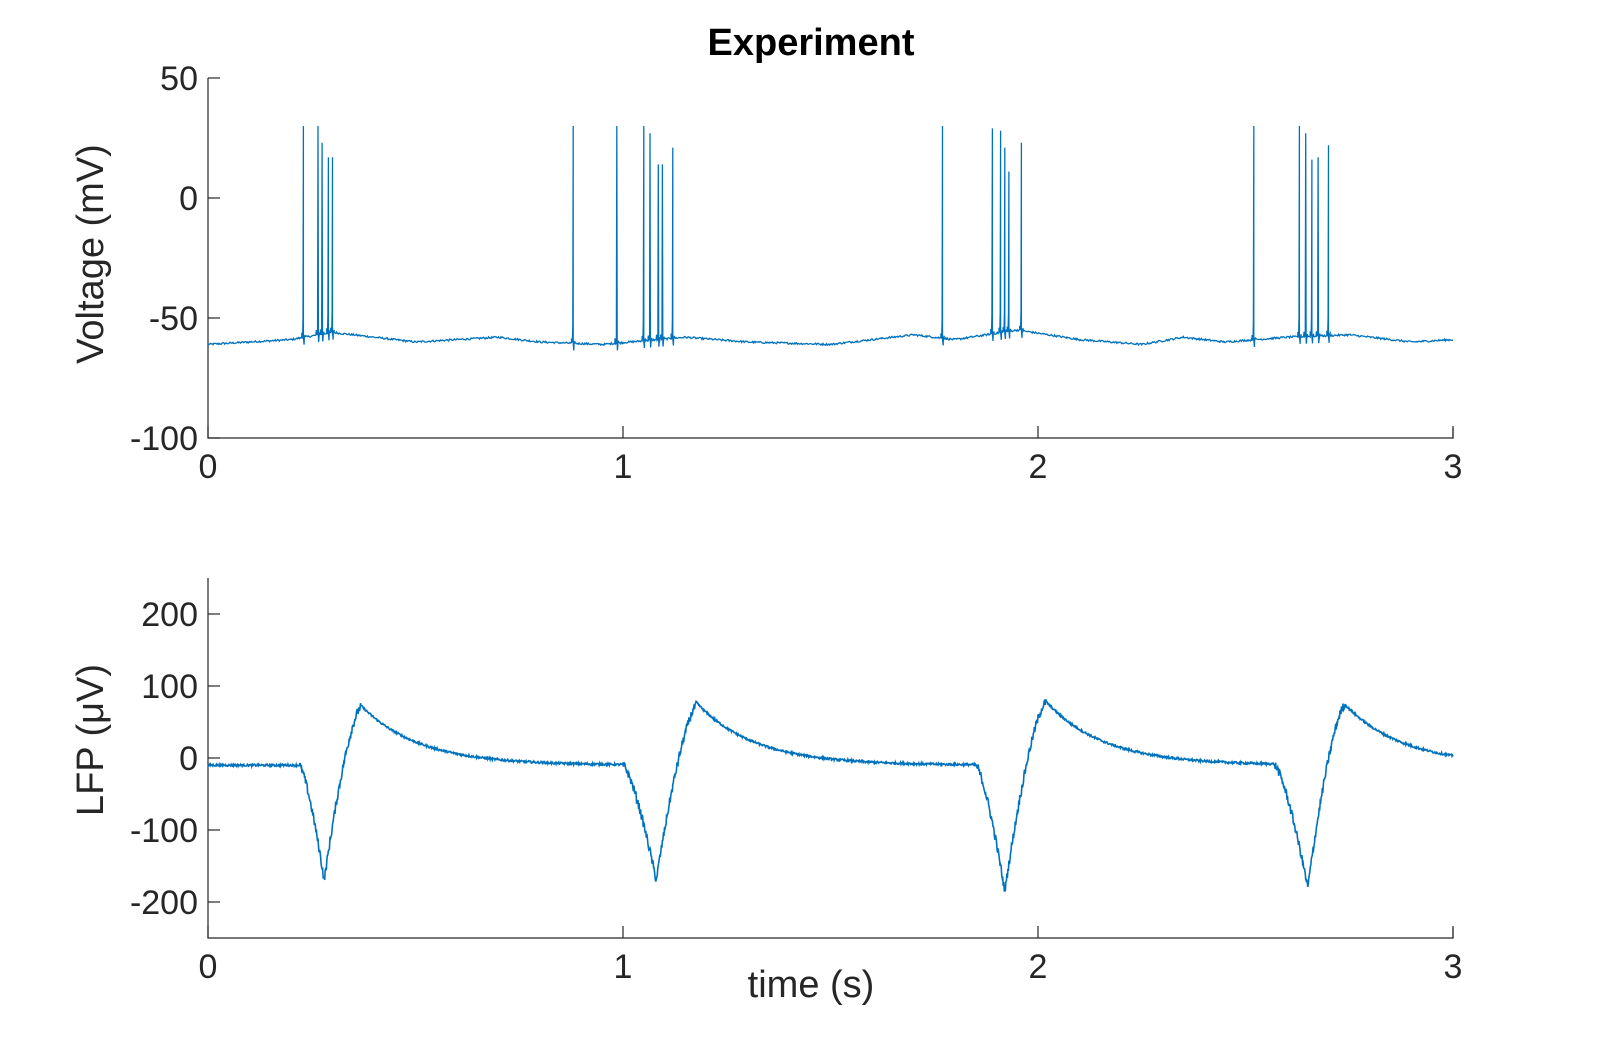 This screenshot has width=1600, height=1049. I want to click on y-tick-label: -50, so click(173, 319).